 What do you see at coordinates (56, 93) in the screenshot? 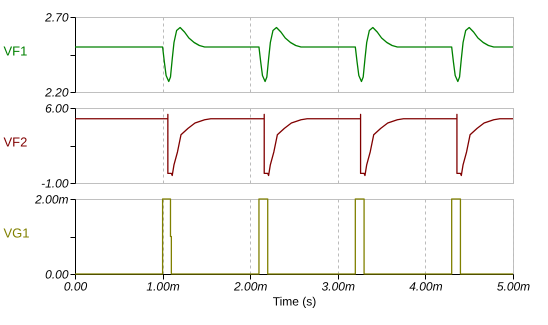
I see `y-tick-label: 2.20` at bounding box center [56, 93].